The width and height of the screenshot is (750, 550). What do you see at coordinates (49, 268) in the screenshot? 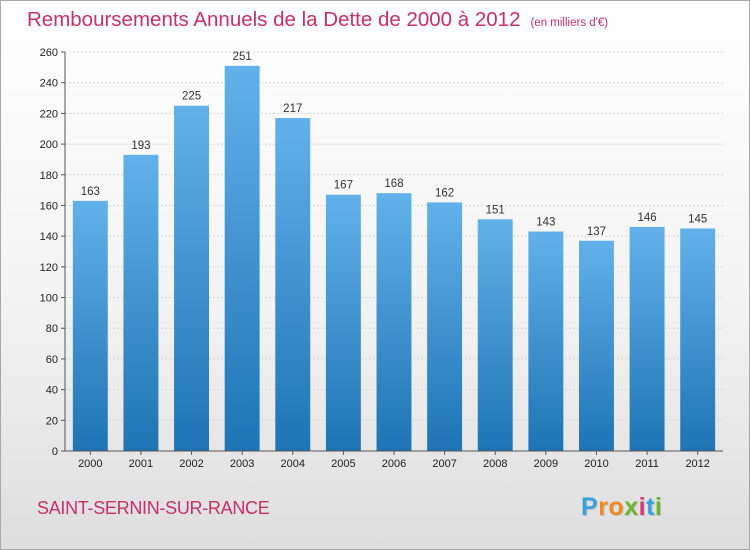
I see `y-tick-label: 120` at bounding box center [49, 268].